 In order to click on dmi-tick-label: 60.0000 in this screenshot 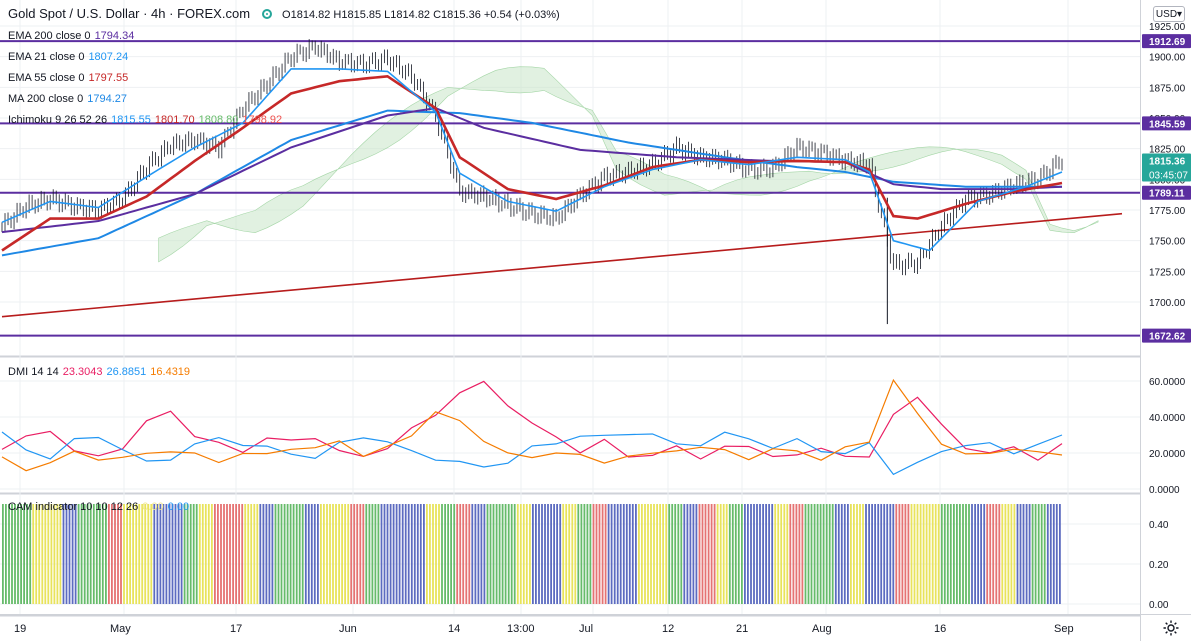, I will do `click(1167, 382)`.